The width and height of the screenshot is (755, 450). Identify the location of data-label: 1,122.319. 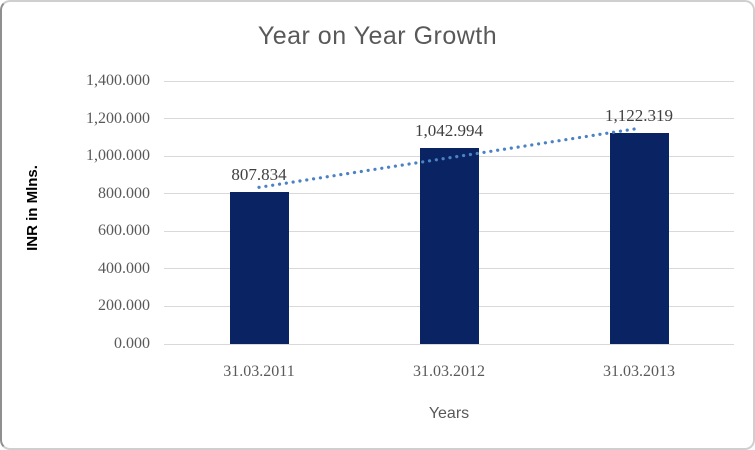
(639, 116).